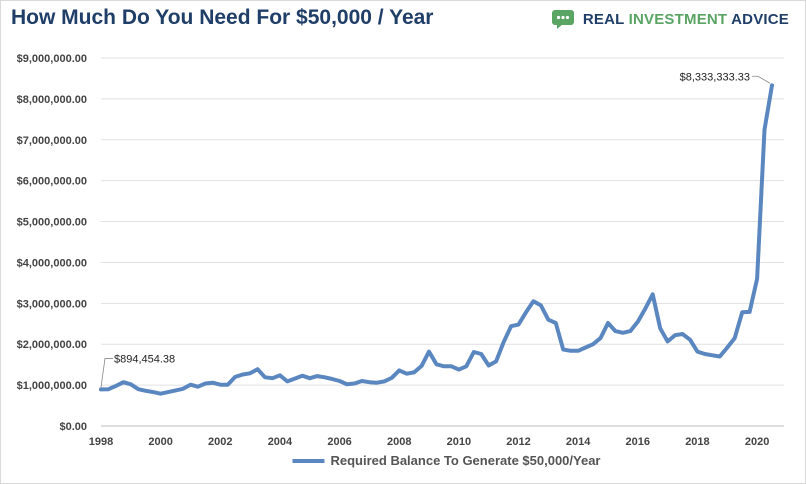 Image resolution: width=806 pixels, height=484 pixels. Describe the element at coordinates (52, 59) in the screenshot. I see `y-tick-label: $9,000,000.00` at that location.